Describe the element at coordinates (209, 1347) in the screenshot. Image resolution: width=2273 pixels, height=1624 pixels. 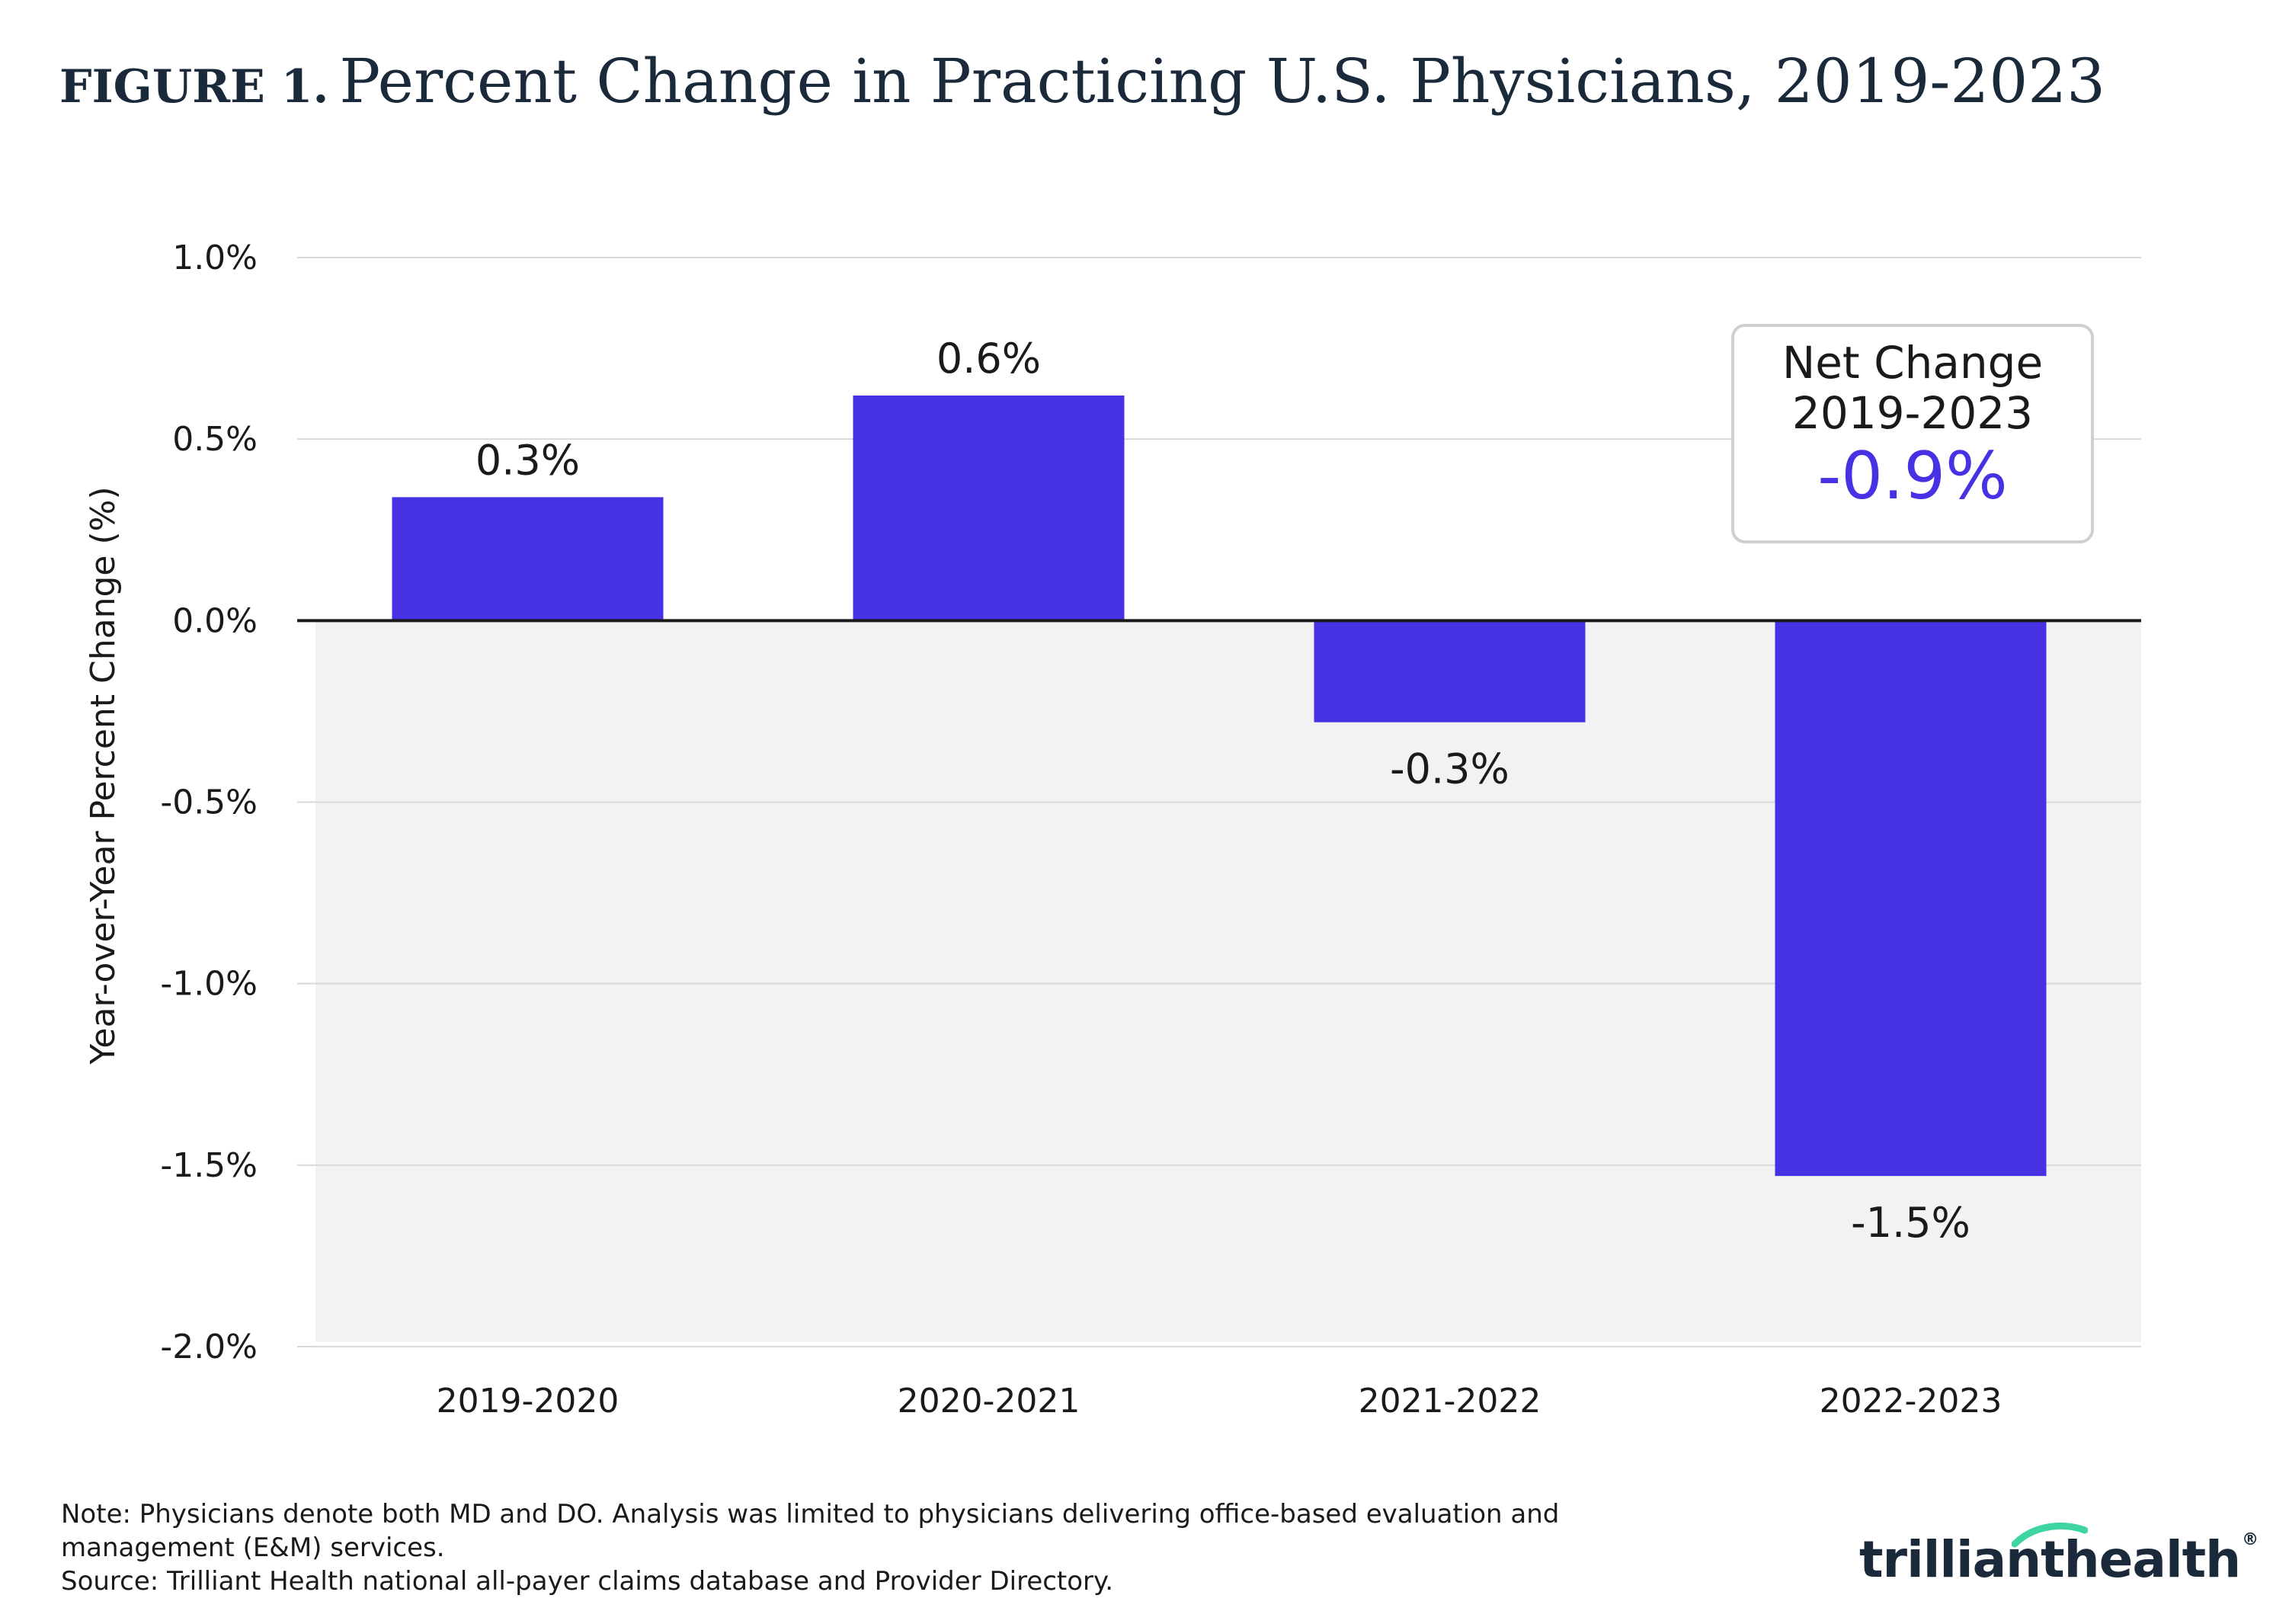
I see `y-tick-label: -2.0%` at that location.